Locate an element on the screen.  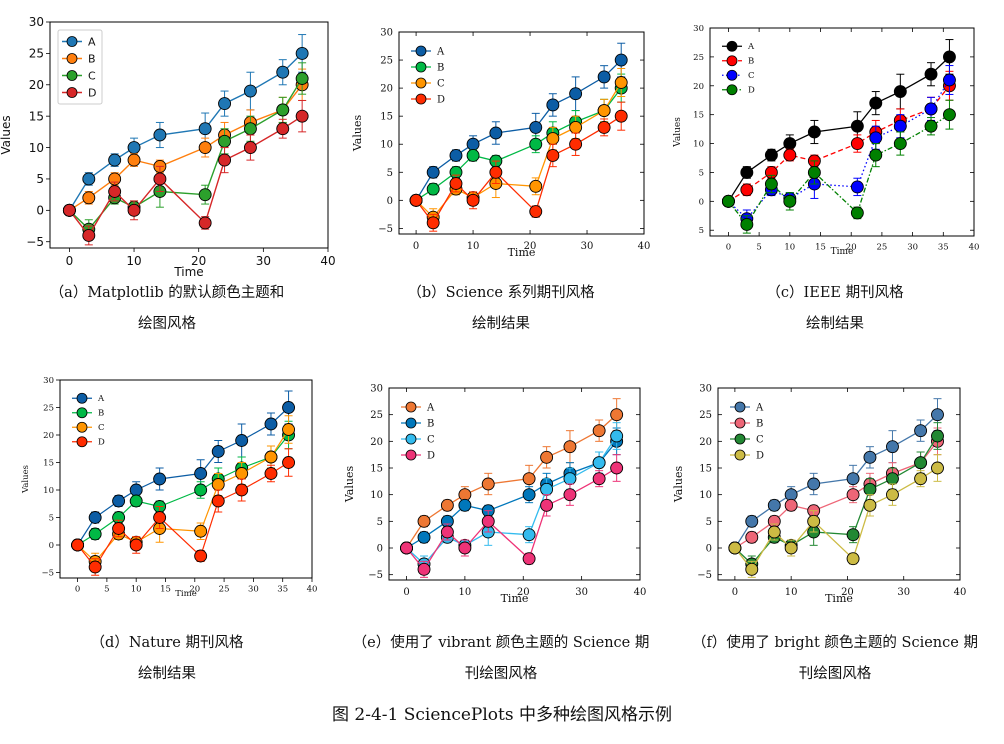
y-tick-label: 20 is located at coordinates (376, 442).